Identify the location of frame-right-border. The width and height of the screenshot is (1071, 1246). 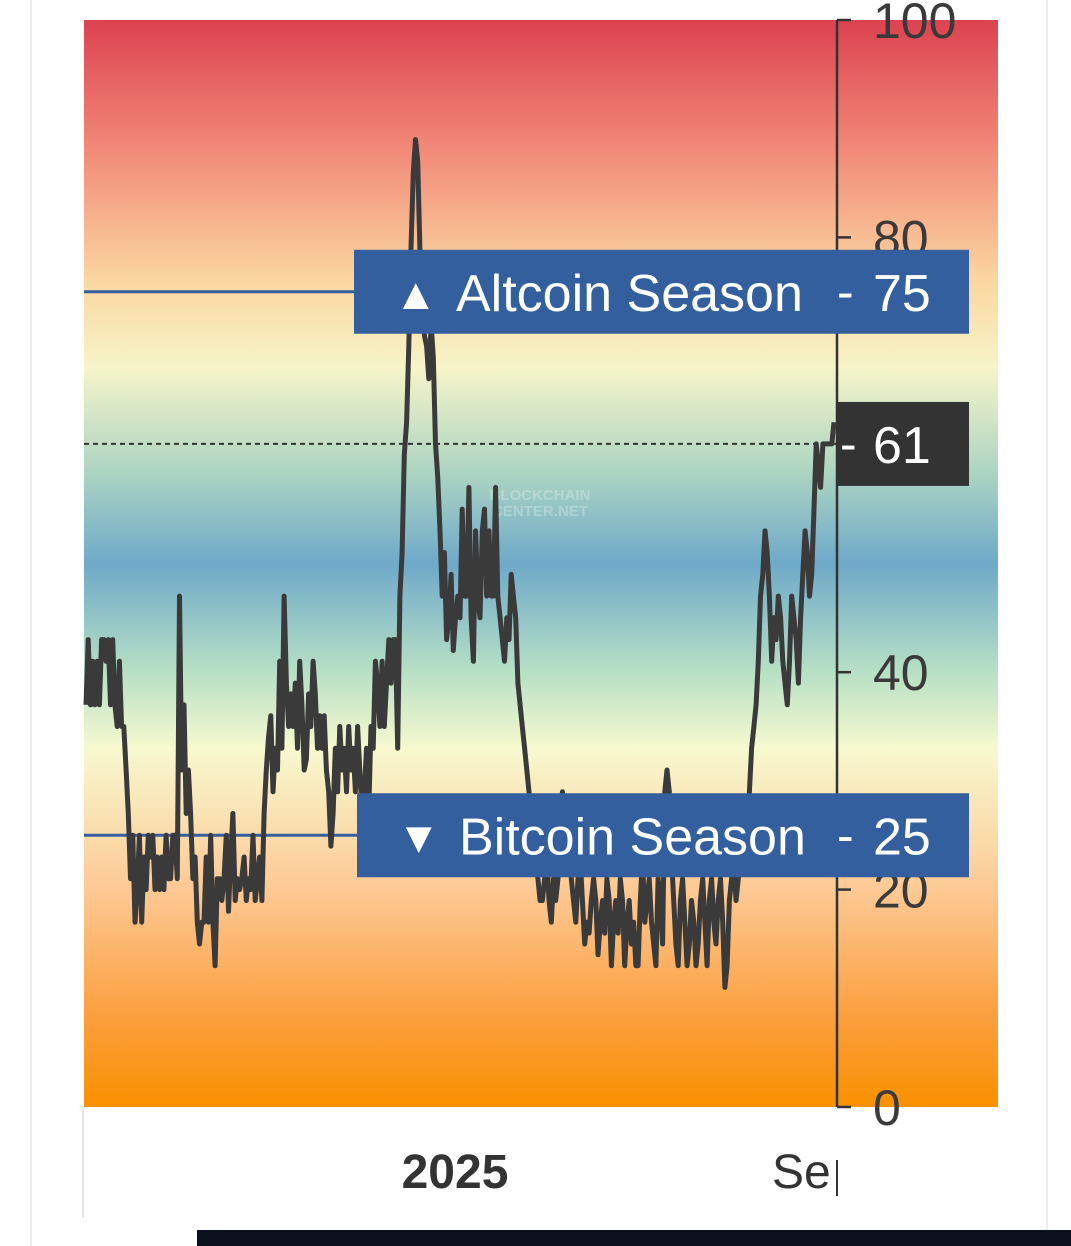
(1047, 623).